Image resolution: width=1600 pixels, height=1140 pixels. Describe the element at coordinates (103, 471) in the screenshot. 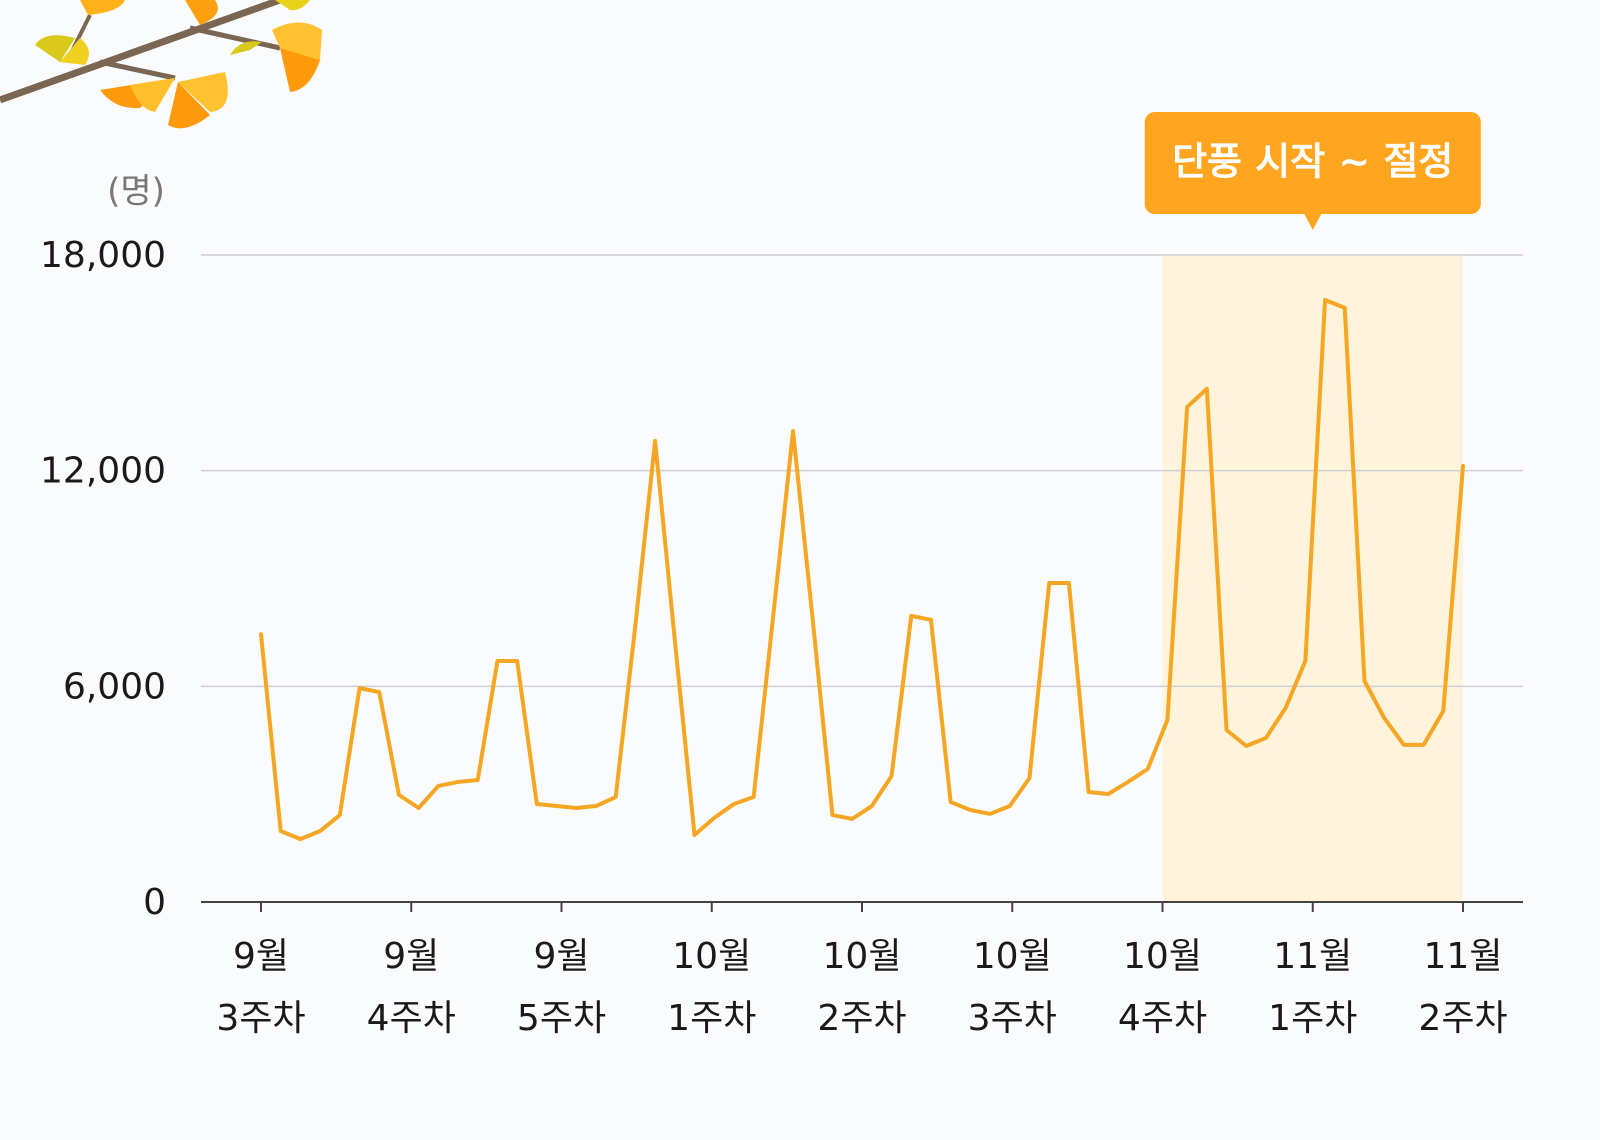

I see `y-tick-label: 12,000` at that location.